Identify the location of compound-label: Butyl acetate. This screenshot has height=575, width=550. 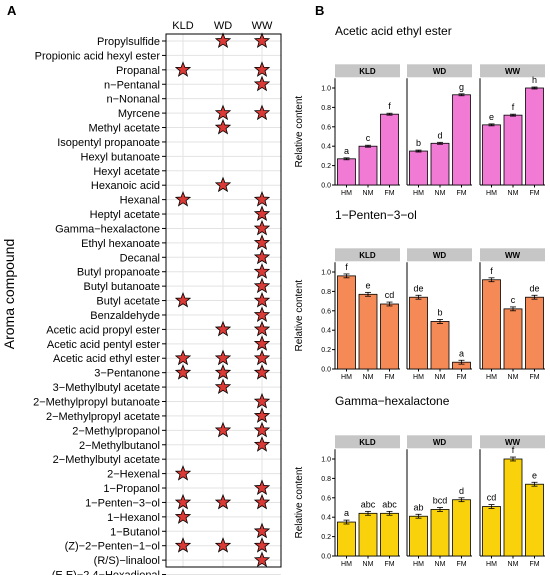
(128, 302).